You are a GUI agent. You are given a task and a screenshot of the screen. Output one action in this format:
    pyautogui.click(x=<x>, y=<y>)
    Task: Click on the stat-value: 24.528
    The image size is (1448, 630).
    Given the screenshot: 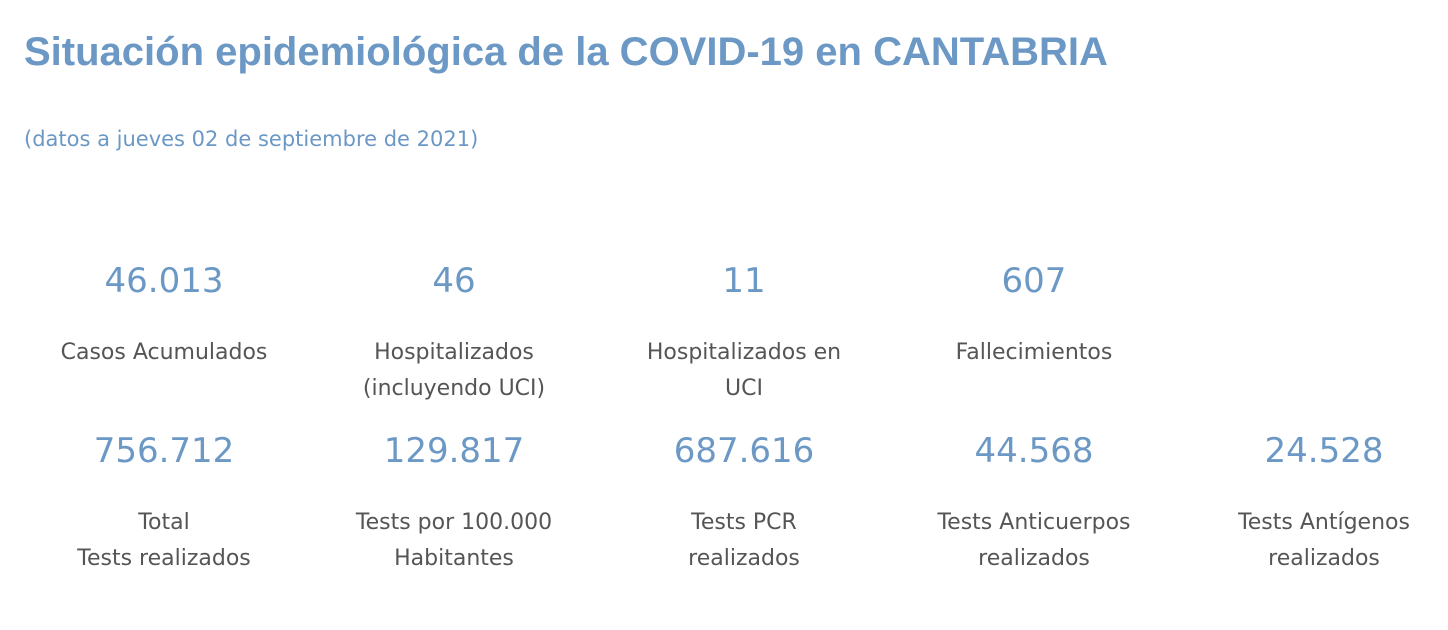 What is the action you would take?
    pyautogui.click(x=1324, y=451)
    